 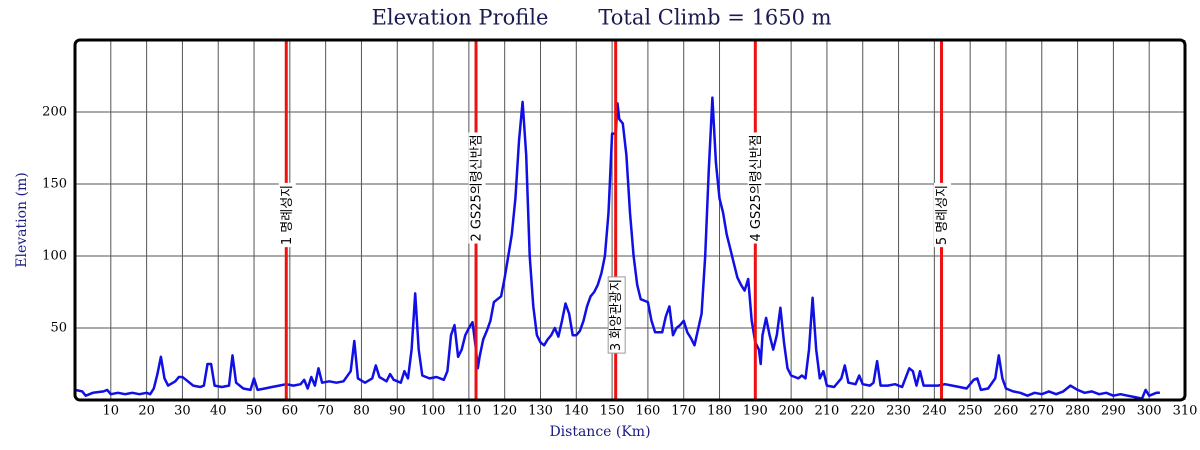 What do you see at coordinates (504, 411) in the screenshot?
I see `x-tick-label: 120` at bounding box center [504, 411].